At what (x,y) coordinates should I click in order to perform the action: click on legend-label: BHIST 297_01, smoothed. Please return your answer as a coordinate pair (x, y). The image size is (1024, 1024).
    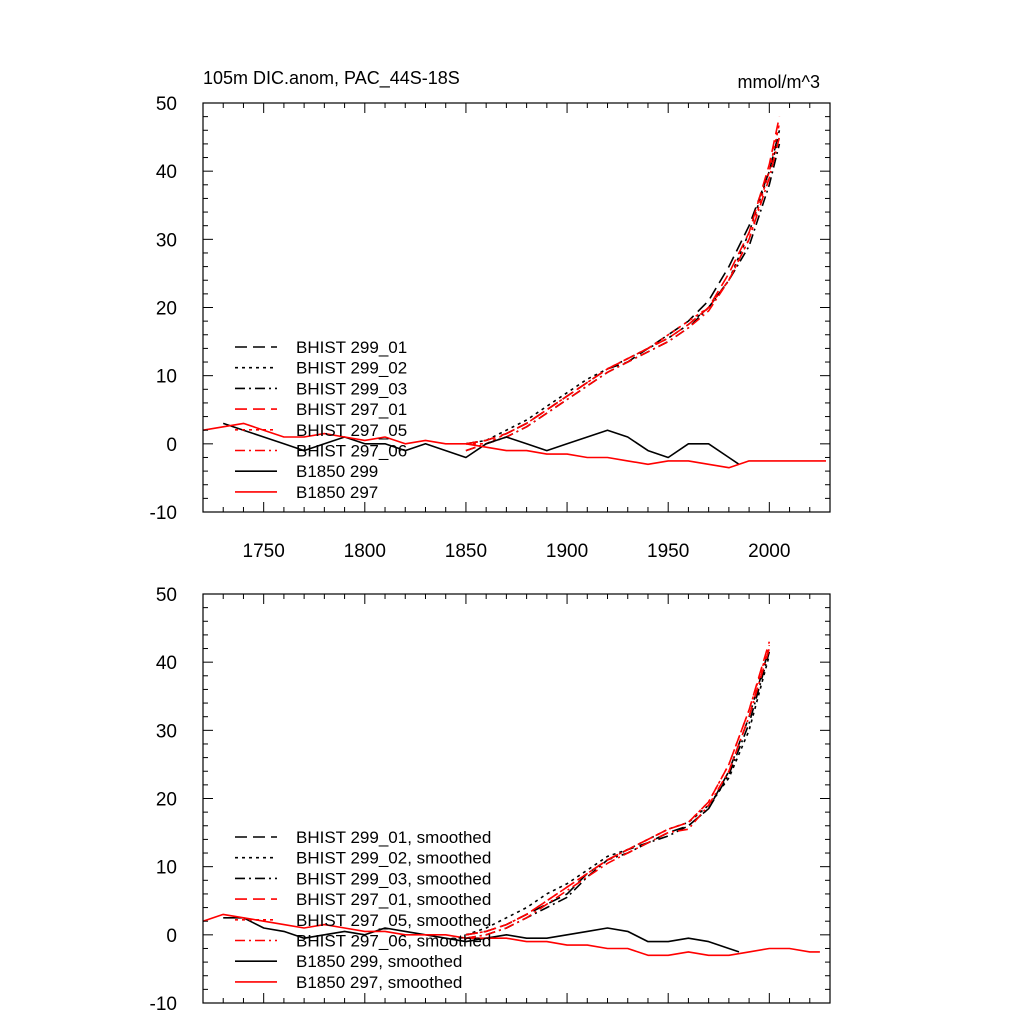
    Looking at the image, I should click on (393, 899).